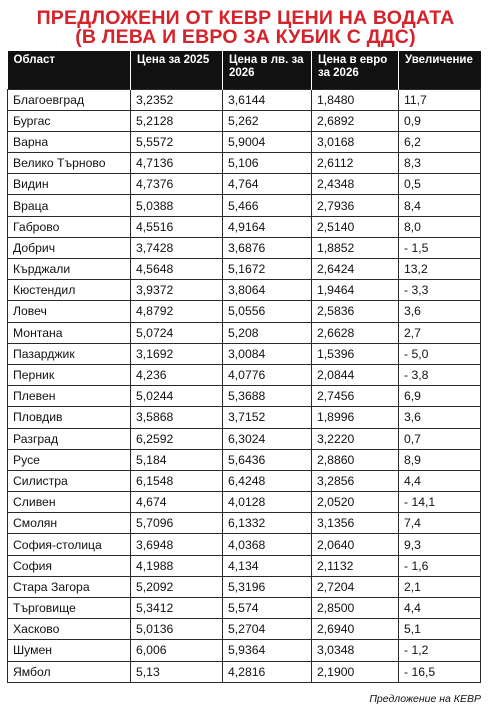  Describe the element at coordinates (69, 290) in the screenshot. I see `region-cell: Кюстендил` at that location.